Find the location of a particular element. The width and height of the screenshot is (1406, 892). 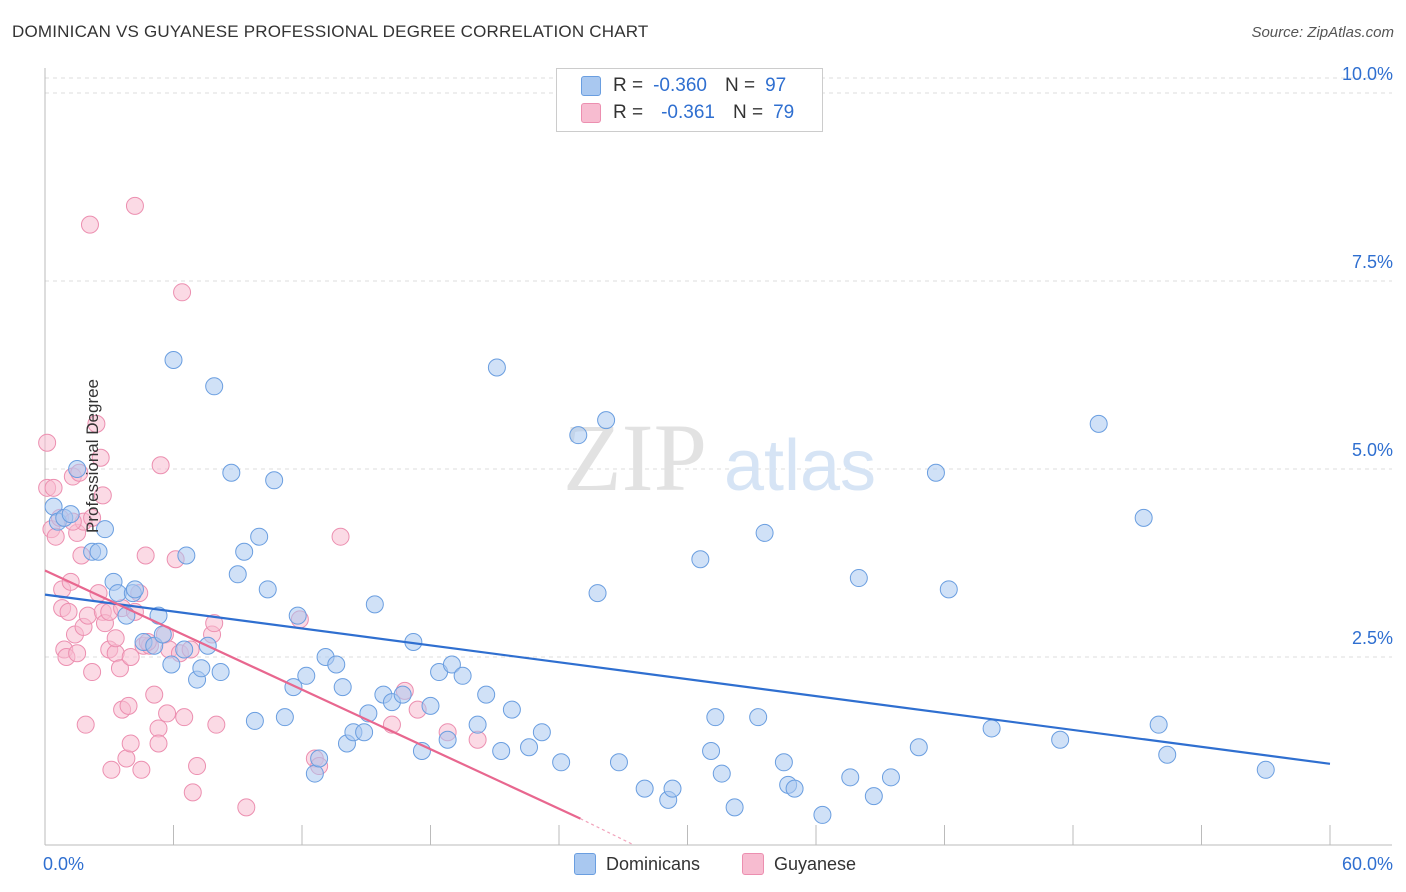

bottom-legend-dominicans-label: Dominicans is located at coordinates (653, 863).